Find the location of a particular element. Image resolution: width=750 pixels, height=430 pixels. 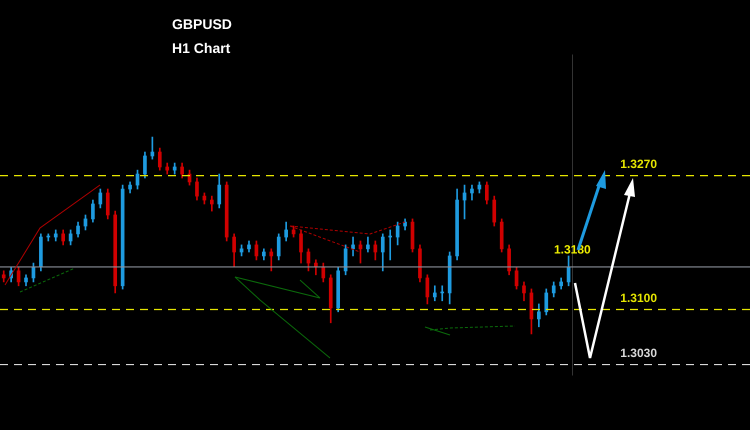

y-tick-label: 1.3030 is located at coordinates (639, 353).